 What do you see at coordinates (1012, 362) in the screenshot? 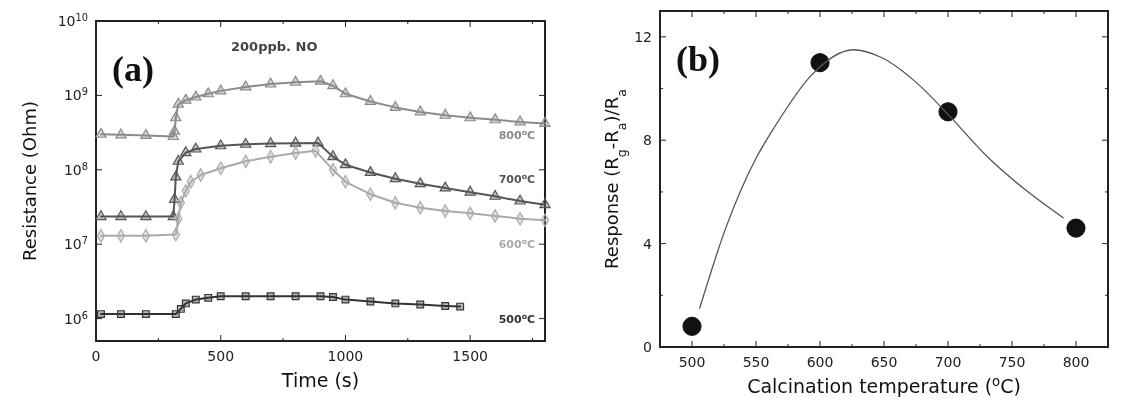
I see `x-tick-label: 750` at bounding box center [1012, 362].